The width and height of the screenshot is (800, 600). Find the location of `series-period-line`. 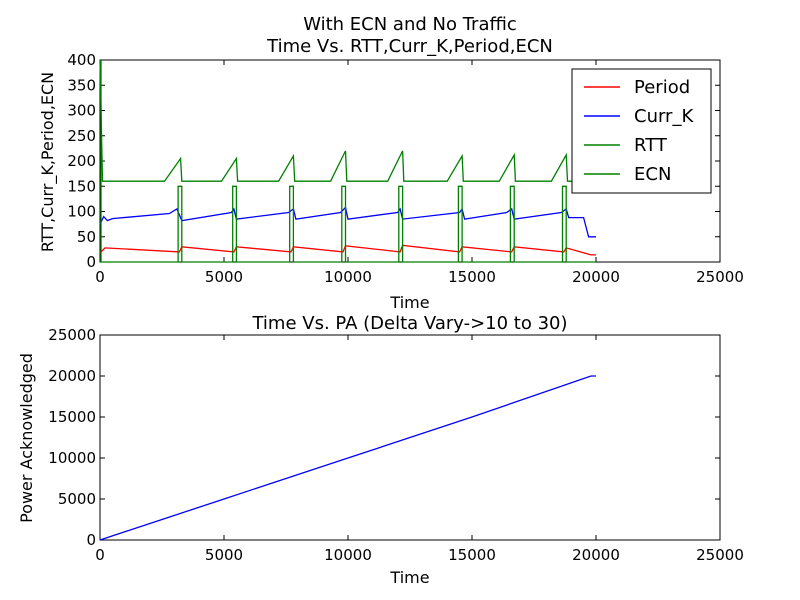

series-period-line is located at coordinates (347, 250).